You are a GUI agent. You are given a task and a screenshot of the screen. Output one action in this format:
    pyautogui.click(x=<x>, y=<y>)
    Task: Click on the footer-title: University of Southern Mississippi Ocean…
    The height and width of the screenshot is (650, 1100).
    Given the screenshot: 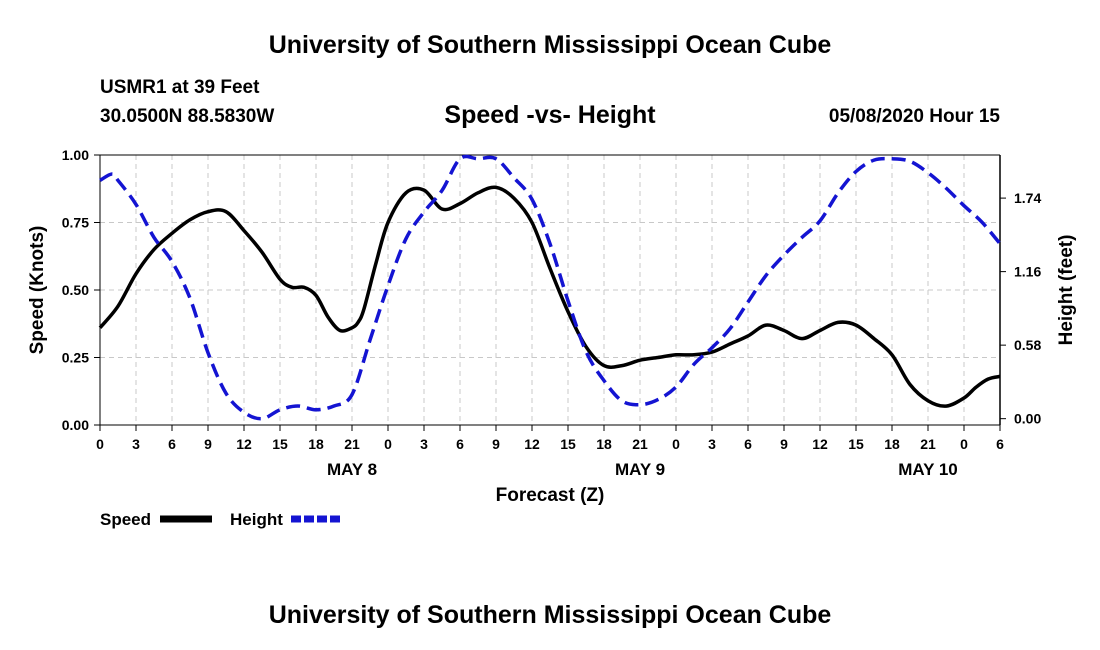 What is the action you would take?
    pyautogui.click(x=550, y=615)
    